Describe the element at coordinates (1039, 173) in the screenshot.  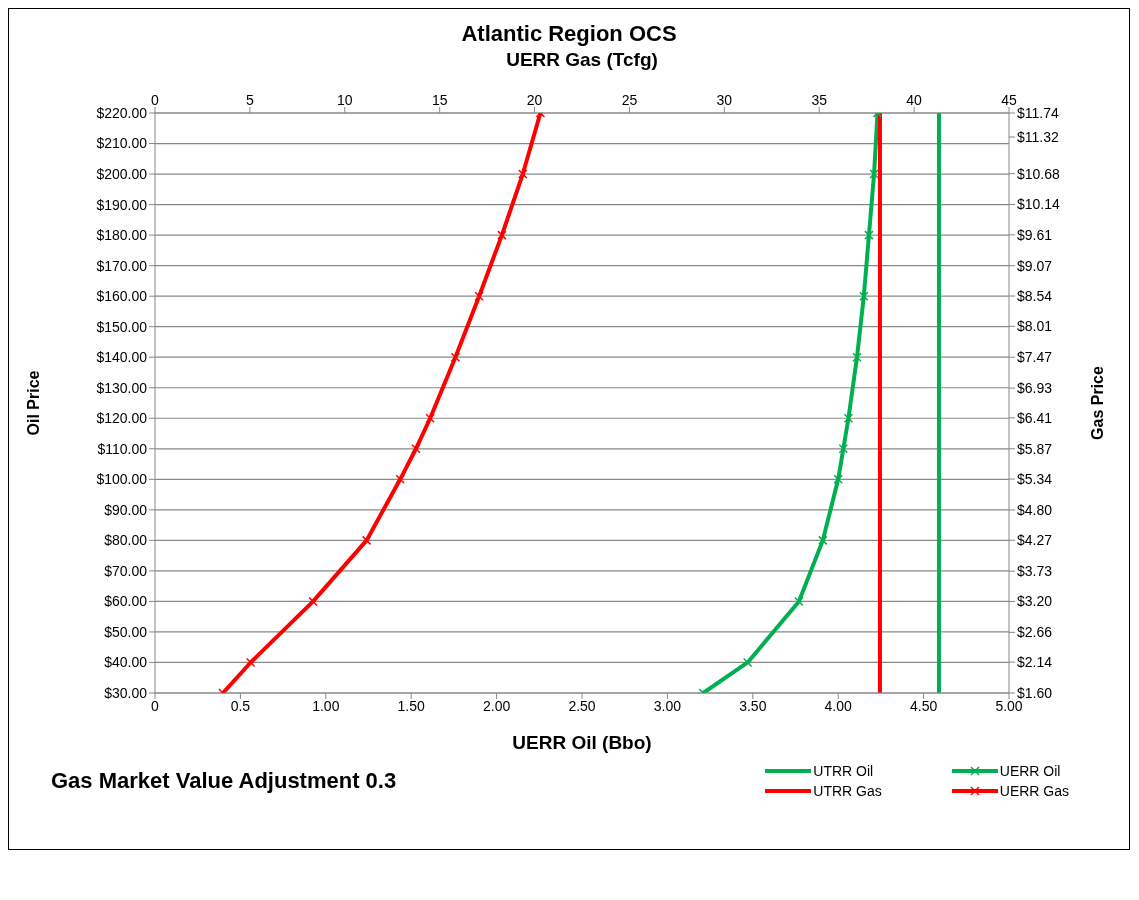
I see `y2-tick-label: $10.68` at that location.